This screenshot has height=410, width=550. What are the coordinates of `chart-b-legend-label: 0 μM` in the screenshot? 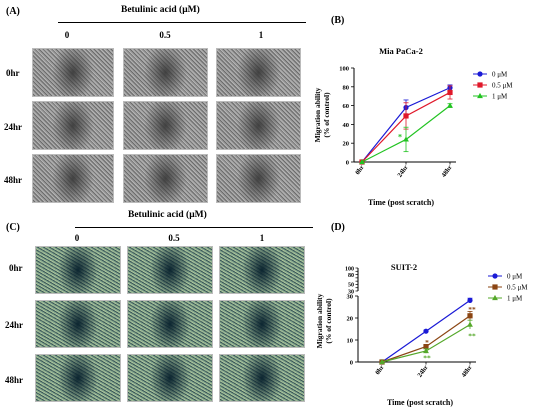 It's located at (500, 75).